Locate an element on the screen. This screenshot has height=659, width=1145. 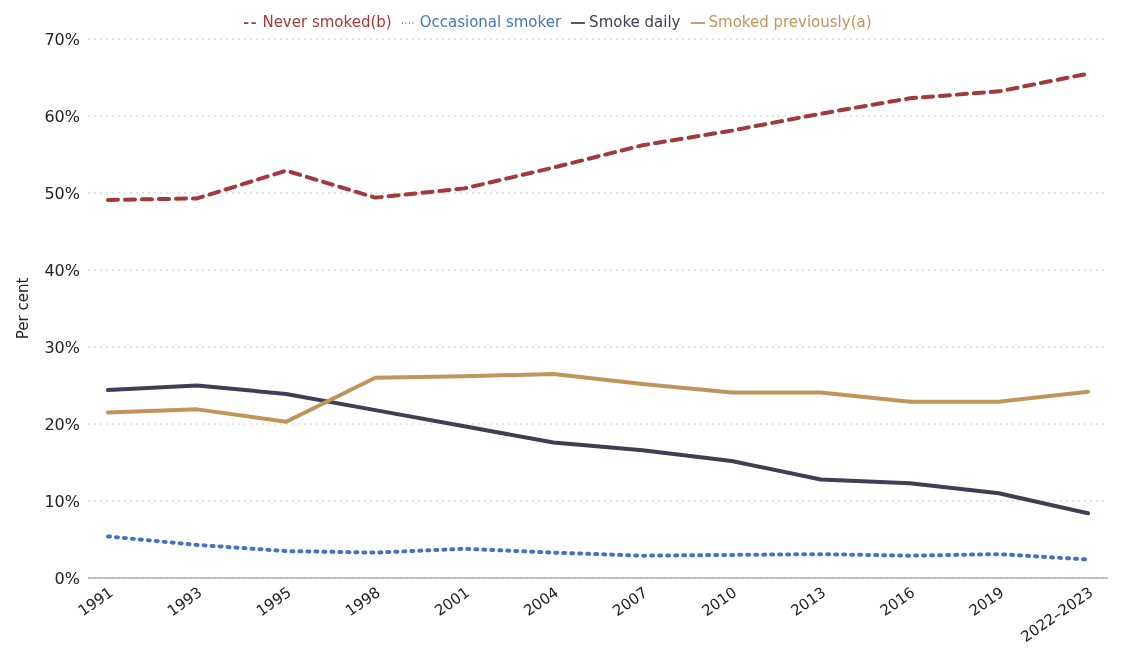
y-tick-label: 60% is located at coordinates (62, 116).